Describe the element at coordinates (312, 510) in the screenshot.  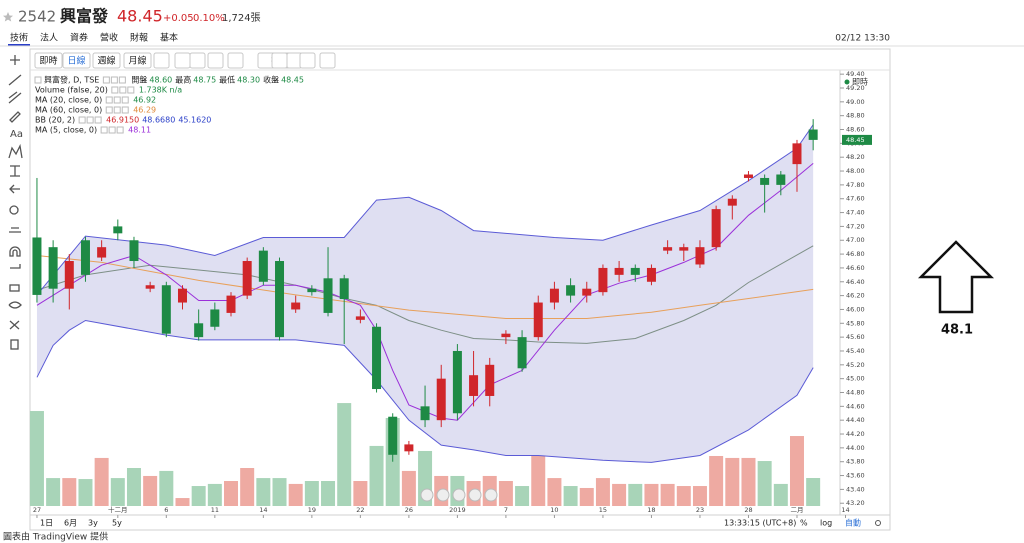
I see `x-tick-label: 19` at that location.